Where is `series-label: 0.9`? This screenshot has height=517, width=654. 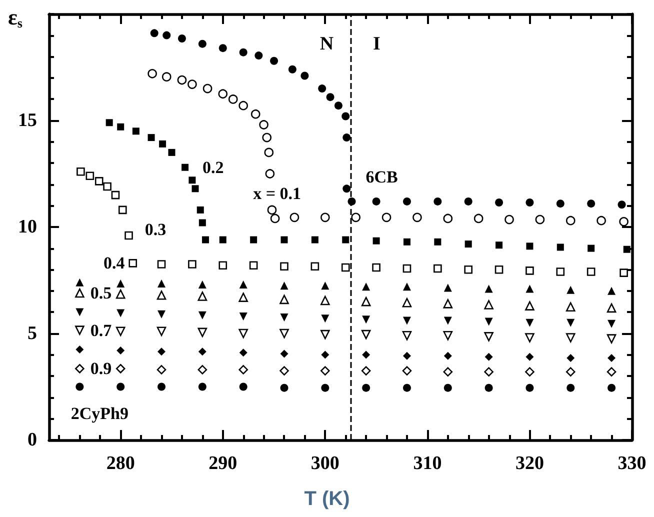 series-label: 0.9 is located at coordinates (101, 368).